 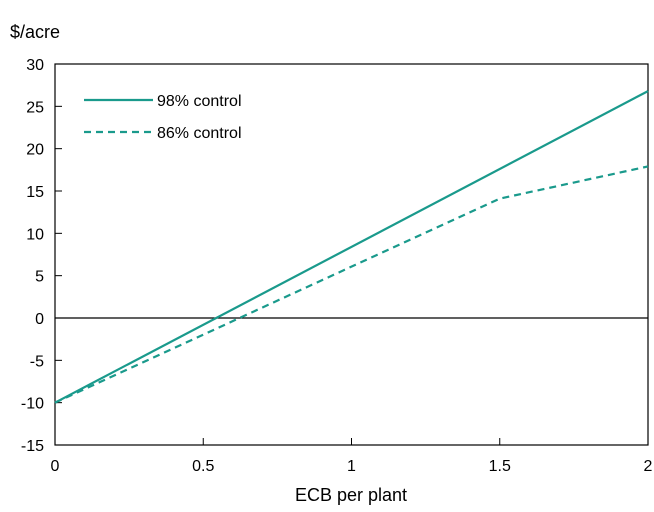 What do you see at coordinates (352, 456) in the screenshot?
I see `x-axis: 0 0.5 1 1.5 2` at bounding box center [352, 456].